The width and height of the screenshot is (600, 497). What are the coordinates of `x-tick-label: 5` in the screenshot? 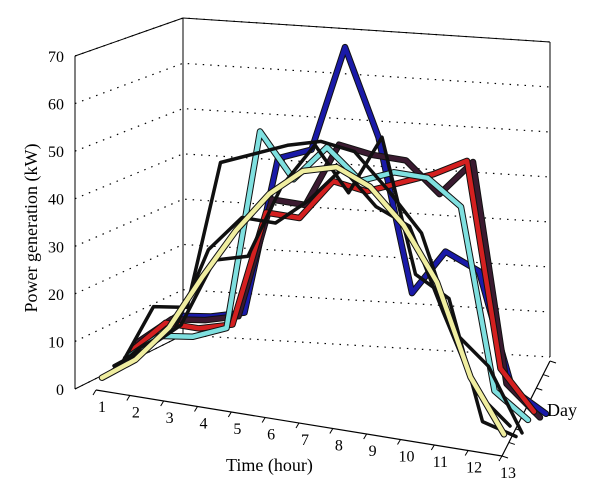 It's located at (237, 429).